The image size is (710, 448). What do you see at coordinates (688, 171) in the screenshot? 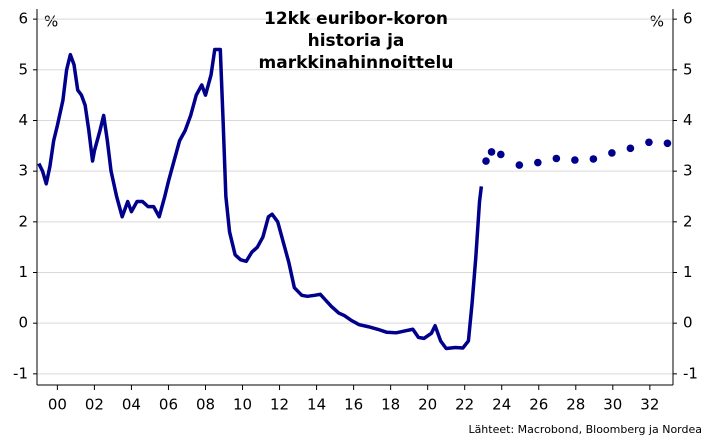
I see `y2-tick-label: 3` at bounding box center [688, 171].